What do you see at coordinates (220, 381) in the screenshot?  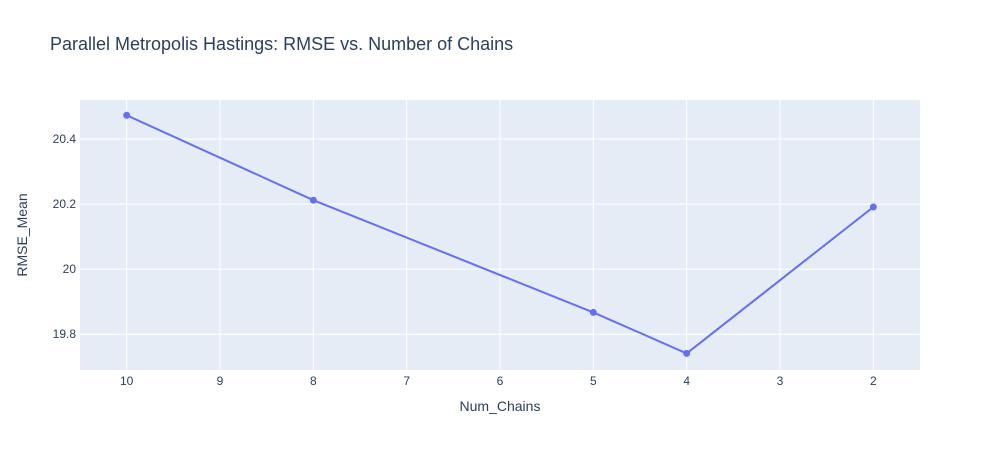 I see `x-tick-label: 9` at bounding box center [220, 381].